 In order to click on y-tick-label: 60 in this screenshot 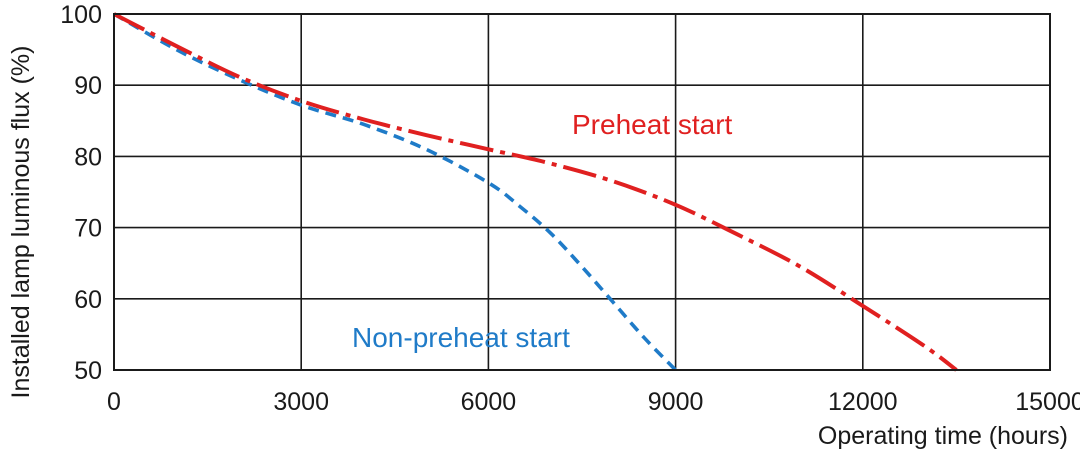, I will do `click(88, 300)`.